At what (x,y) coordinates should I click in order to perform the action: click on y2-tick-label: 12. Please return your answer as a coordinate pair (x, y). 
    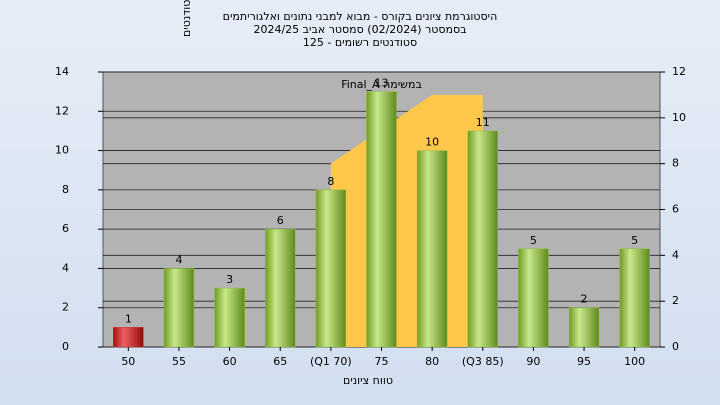
    Looking at the image, I should click on (679, 71).